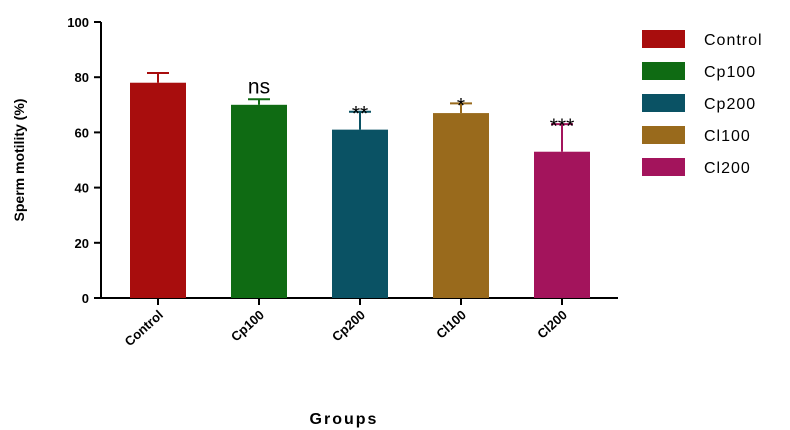 The width and height of the screenshot is (790, 430). I want to click on legend: Control Cp100 Cp200 Cl100 Cl200, so click(702, 103).